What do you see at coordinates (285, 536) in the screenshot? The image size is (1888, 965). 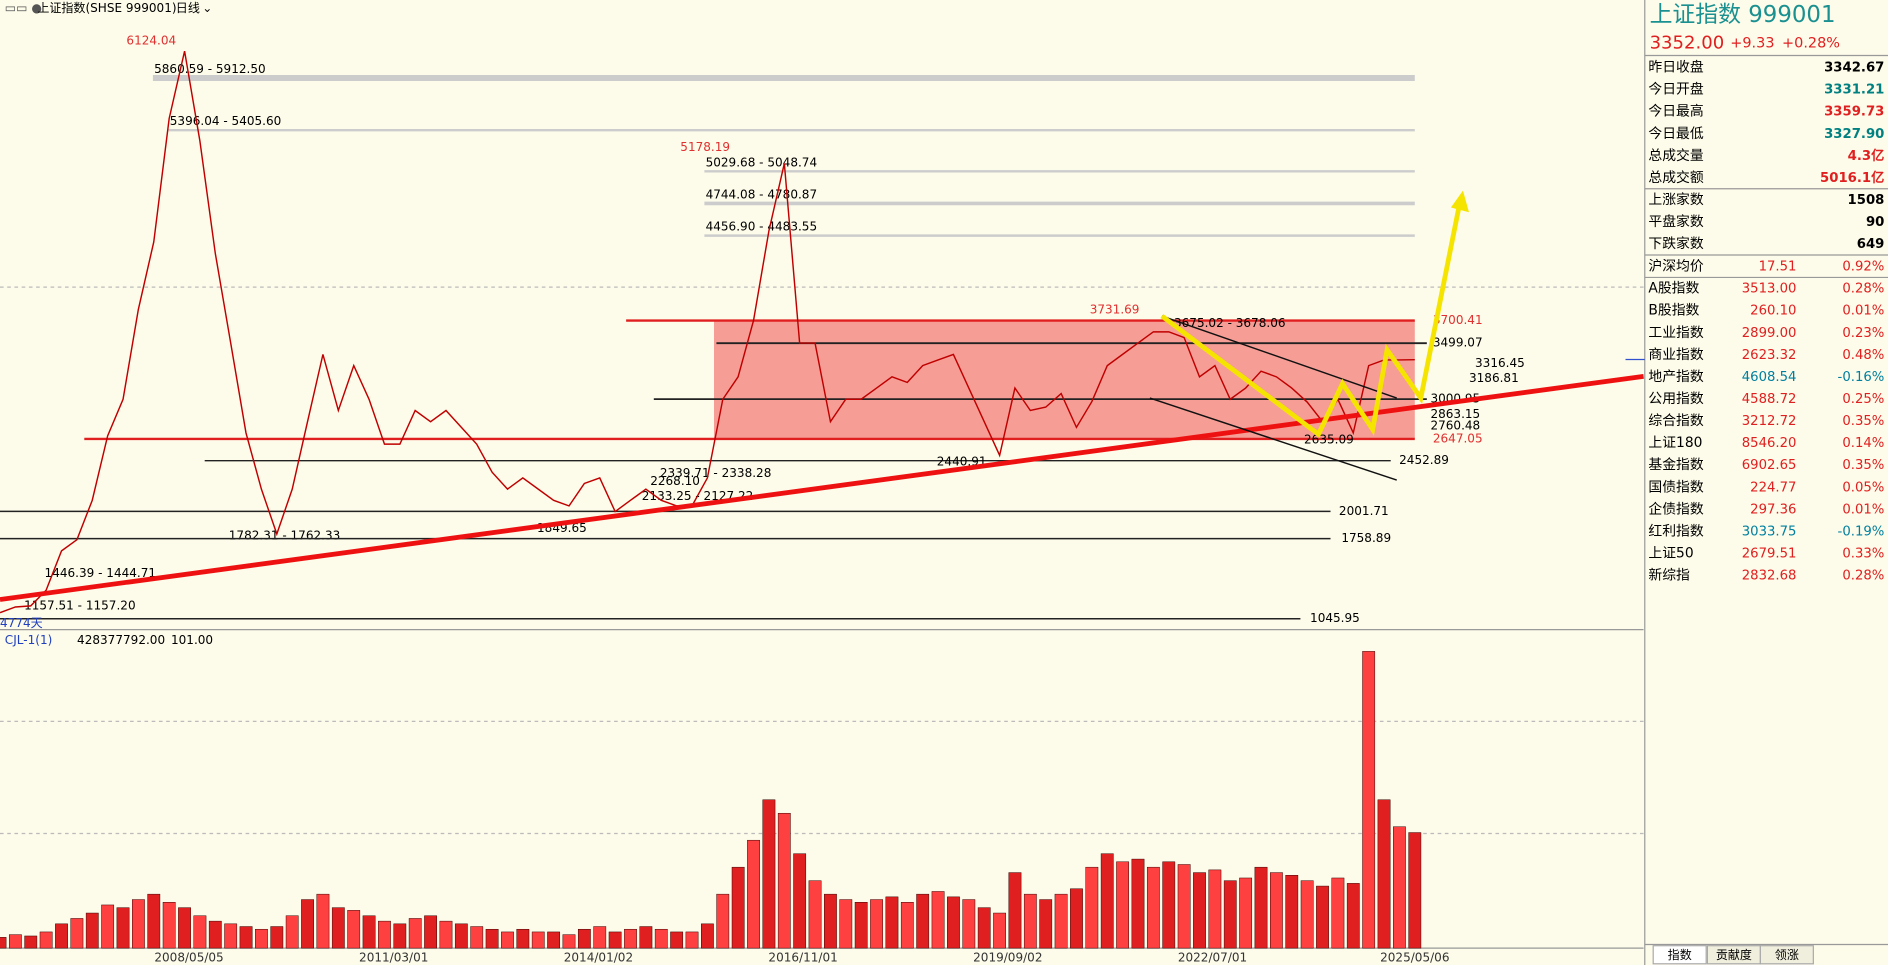 I see `level-label: 1782.31 - 1762.33` at bounding box center [285, 536].